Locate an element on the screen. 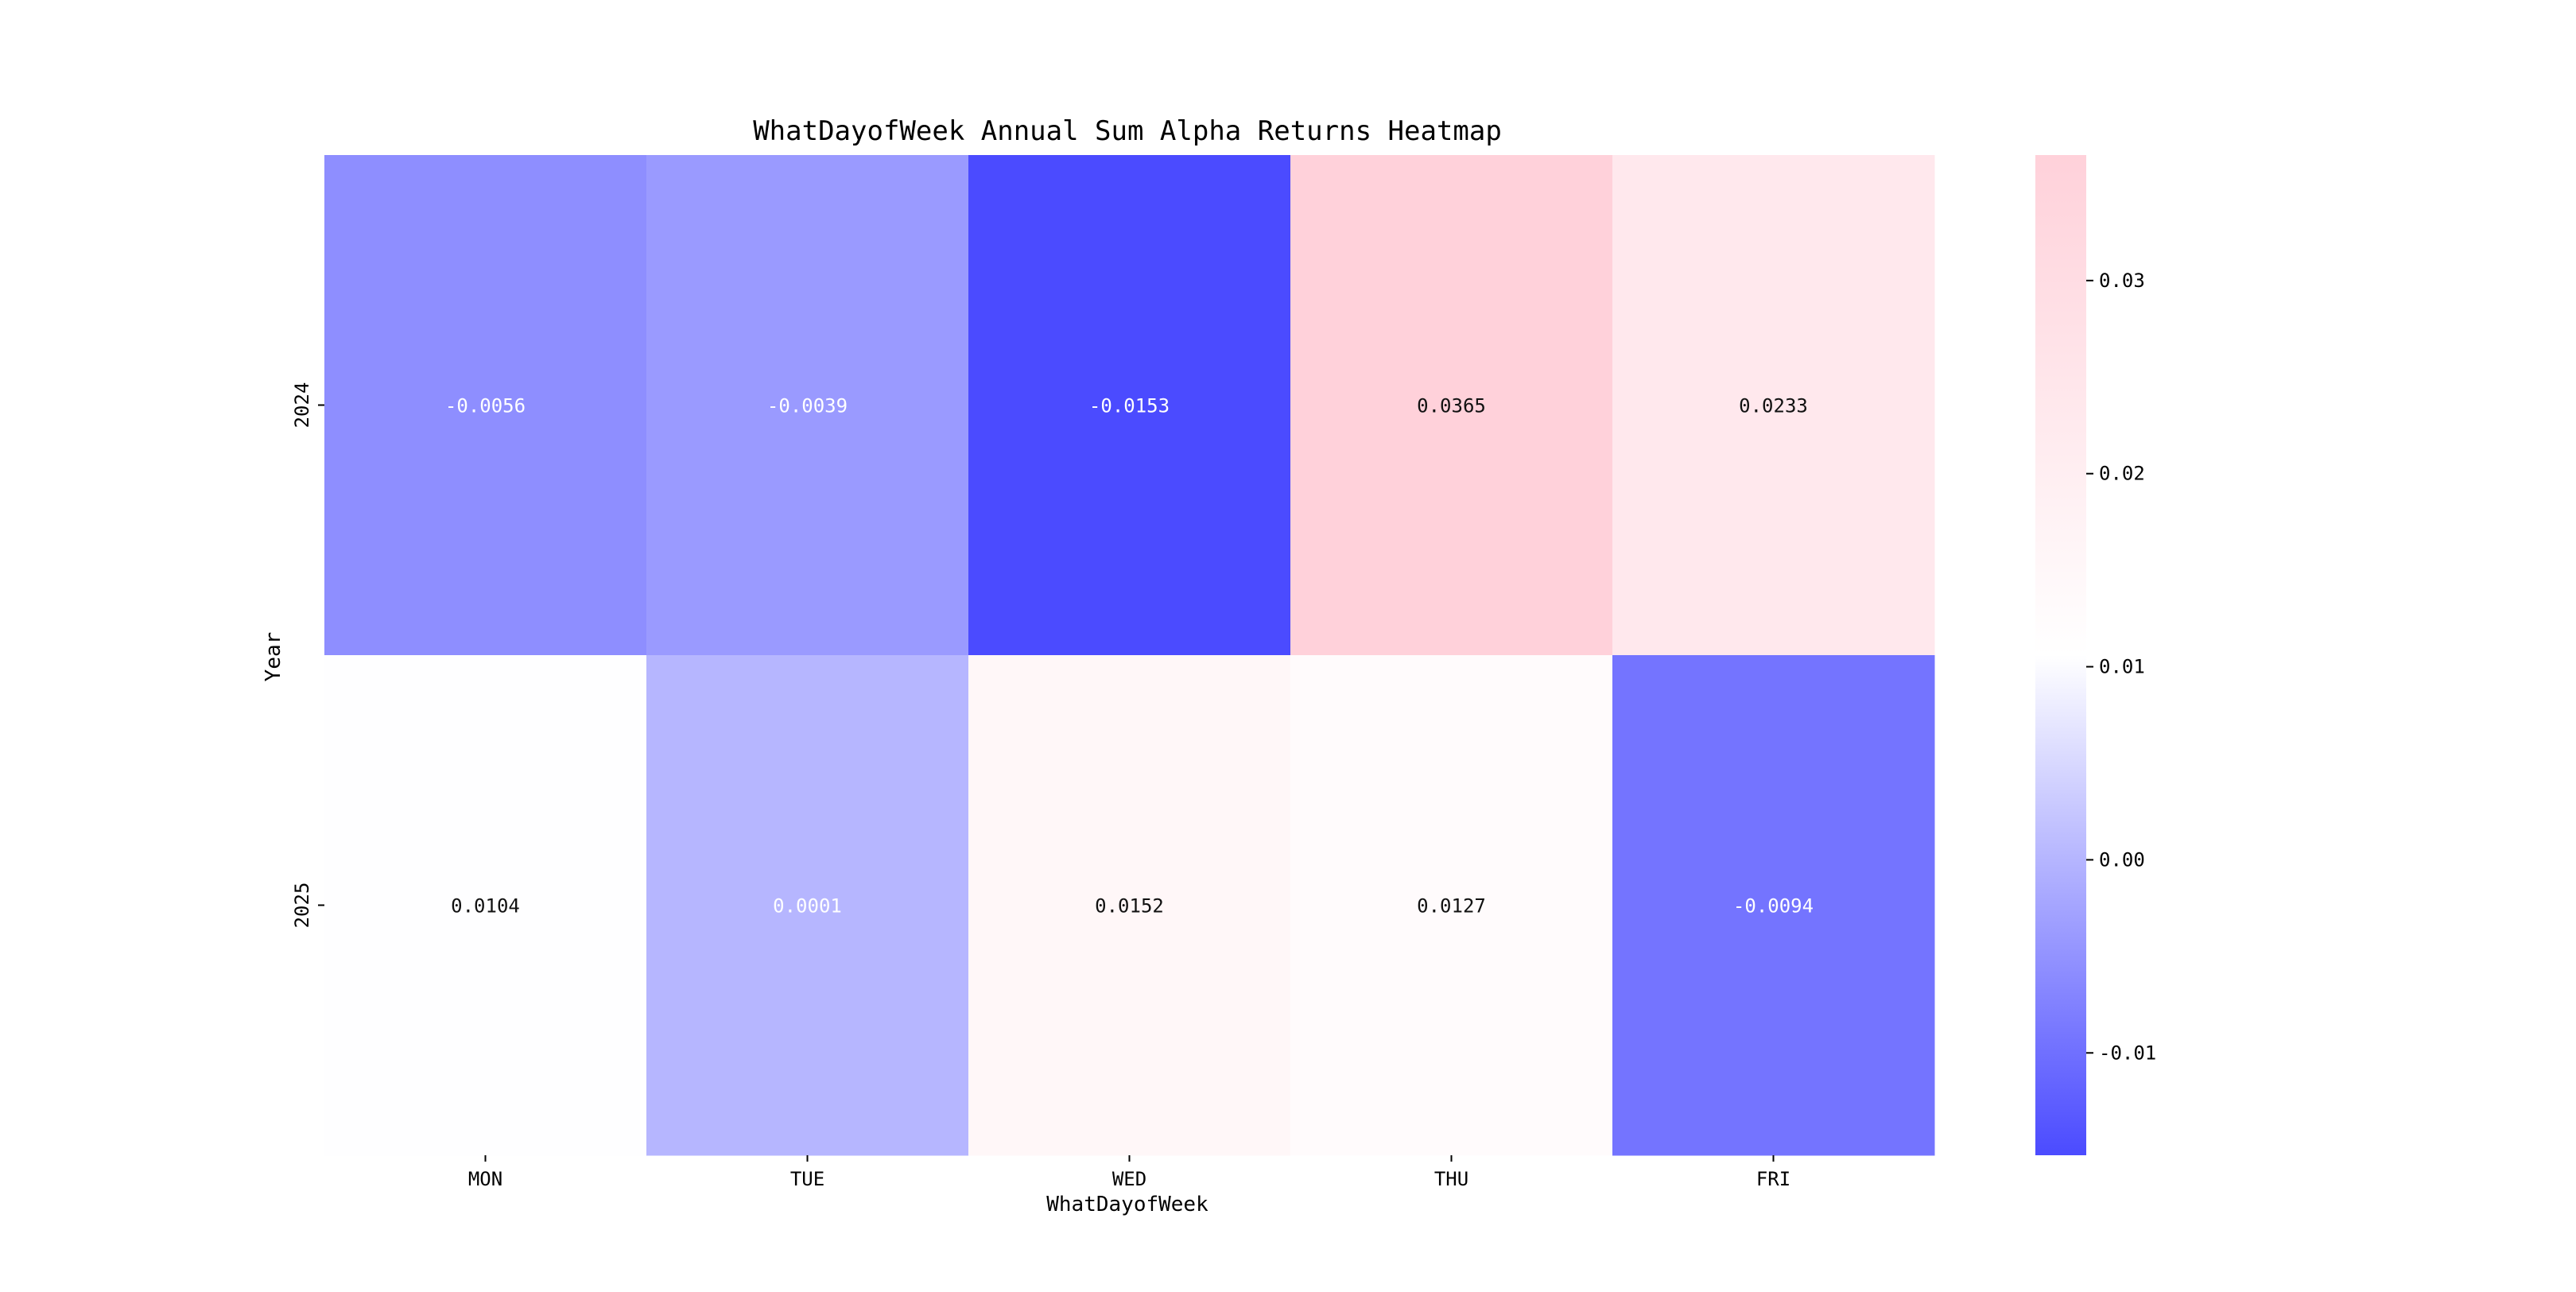 The width and height of the screenshot is (2576, 1292). x-tick-label: THU is located at coordinates (1451, 1179).